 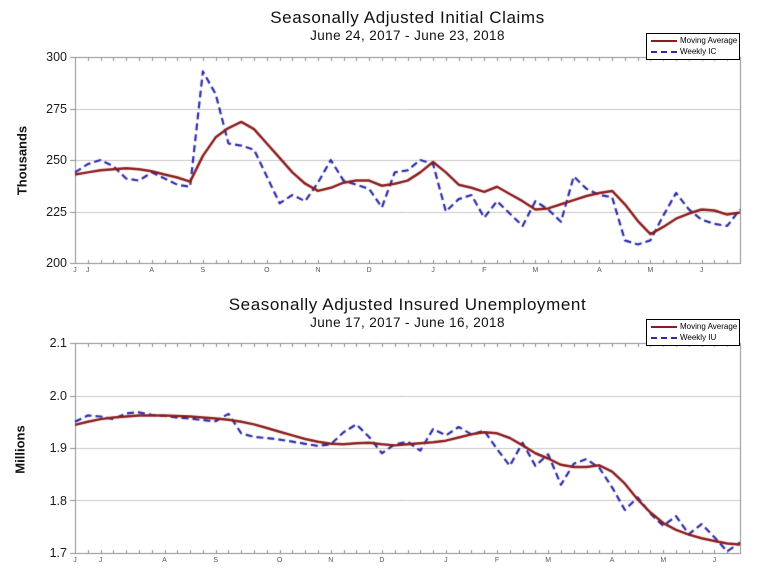 I want to click on legend-item-weekly-iu: Weekly IU, so click(x=693, y=337).